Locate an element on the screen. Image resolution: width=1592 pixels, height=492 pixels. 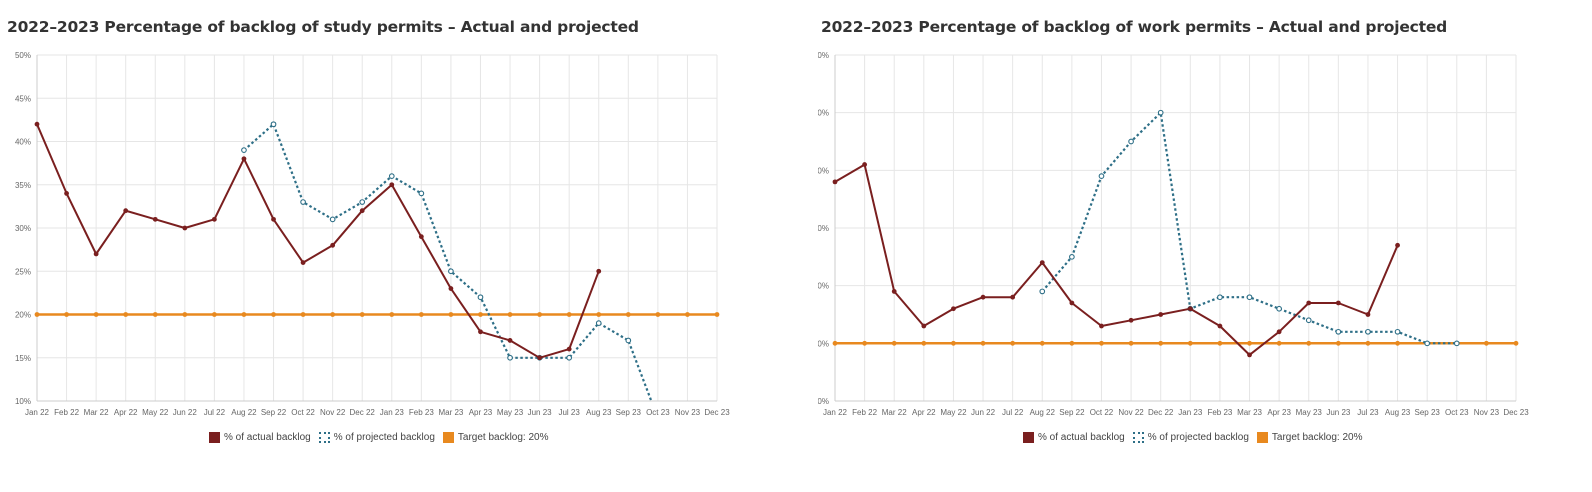
legend-swatch-projected is located at coordinates (1138, 437).